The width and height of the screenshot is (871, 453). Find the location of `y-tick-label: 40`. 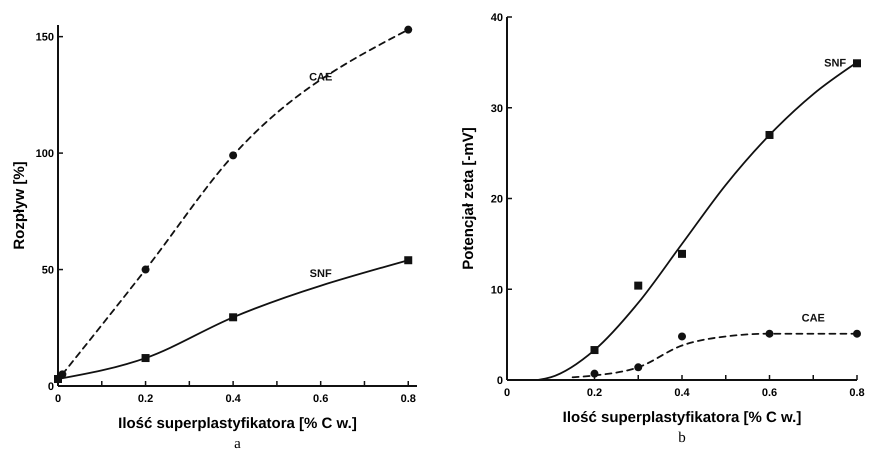

y-tick-label: 40 is located at coordinates (496, 18).